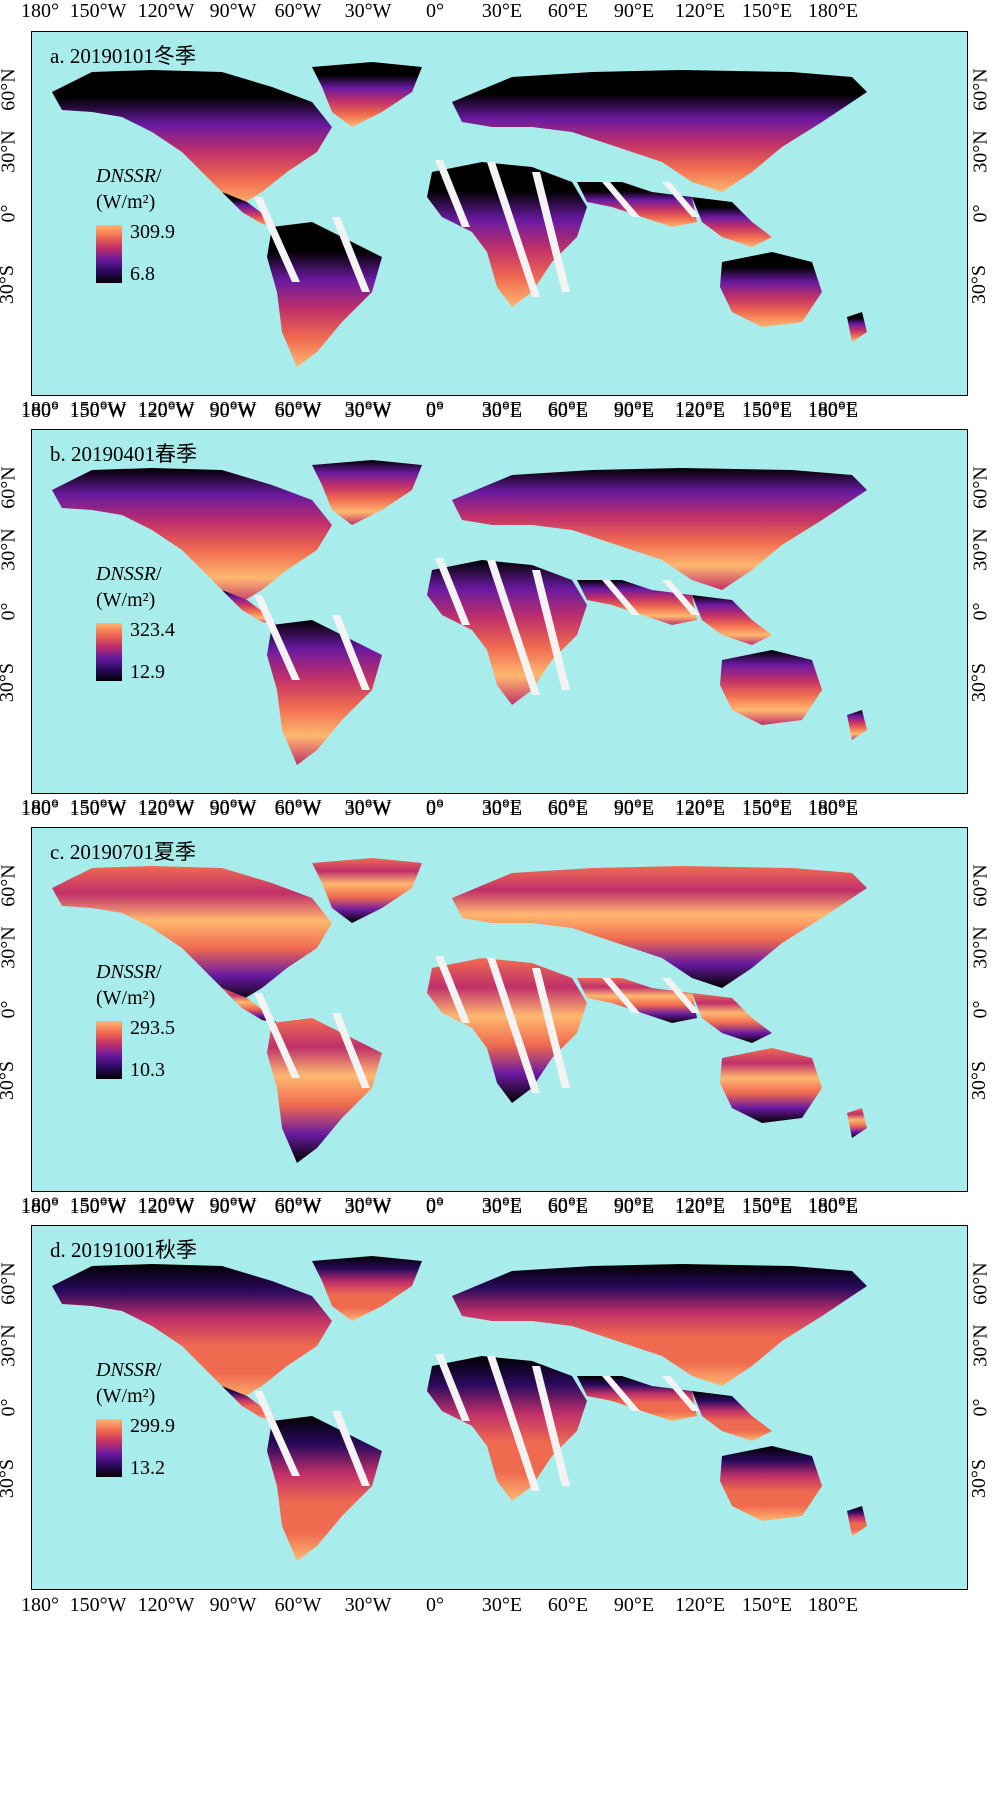 The height and width of the screenshot is (1813, 1000). I want to click on lon-tick-top: 180°, so click(40, 11).